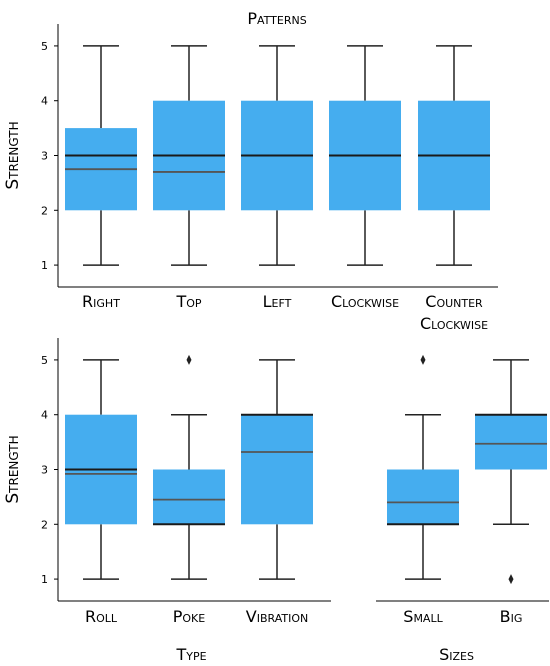  What do you see at coordinates (101, 616) in the screenshot?
I see `x-tick-label: Roll` at bounding box center [101, 616].